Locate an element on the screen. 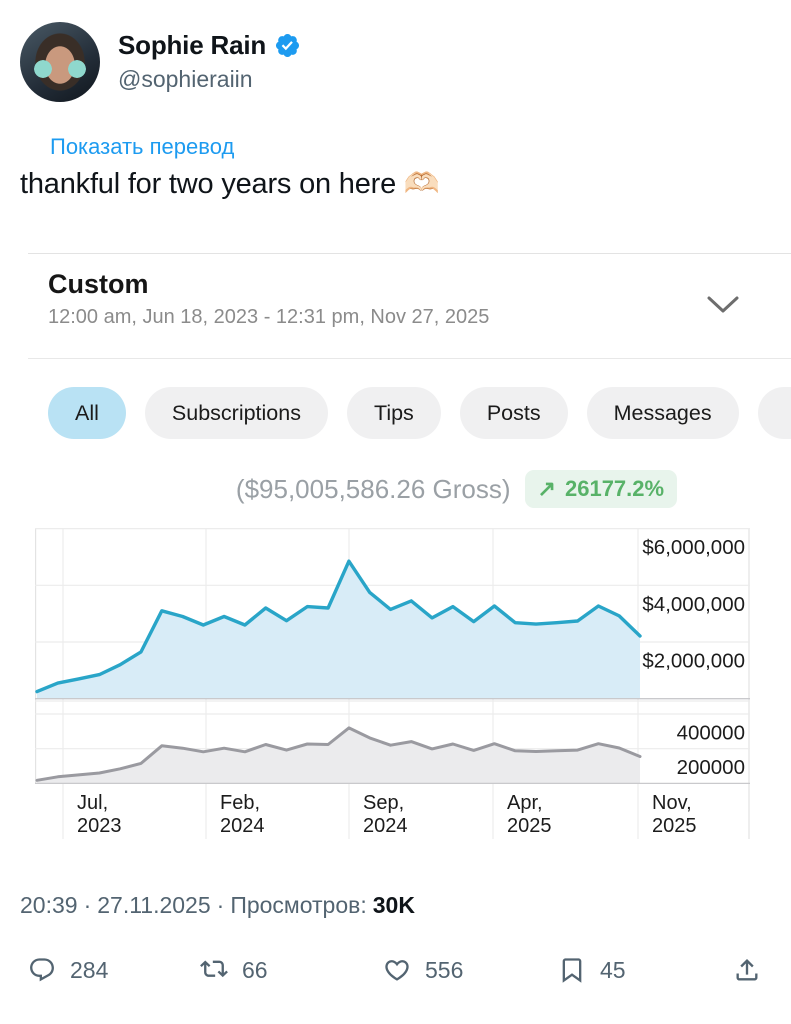  post-date: 27.11.2025 is located at coordinates (154, 905).